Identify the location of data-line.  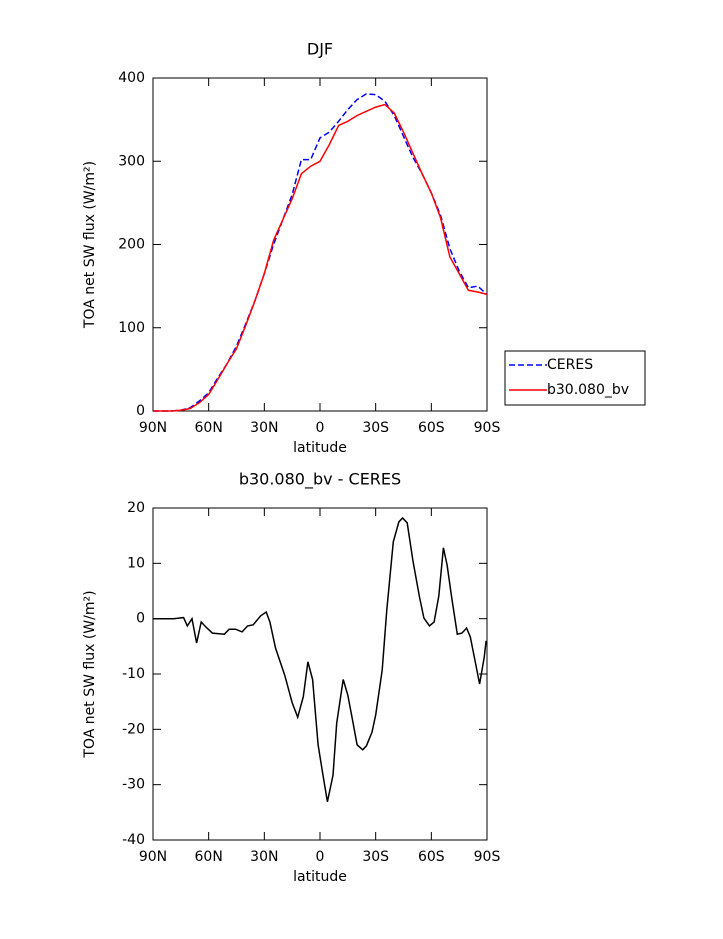
(320, 659).